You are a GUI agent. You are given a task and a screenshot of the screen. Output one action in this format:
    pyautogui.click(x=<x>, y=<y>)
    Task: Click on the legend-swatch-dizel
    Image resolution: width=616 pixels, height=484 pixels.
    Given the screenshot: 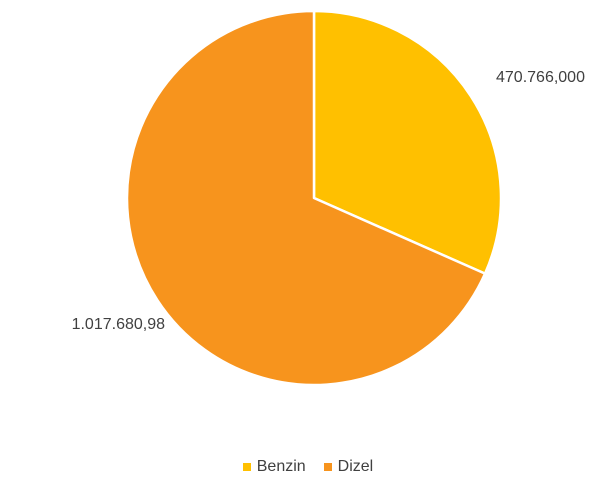 What is the action you would take?
    pyautogui.click(x=327, y=467)
    